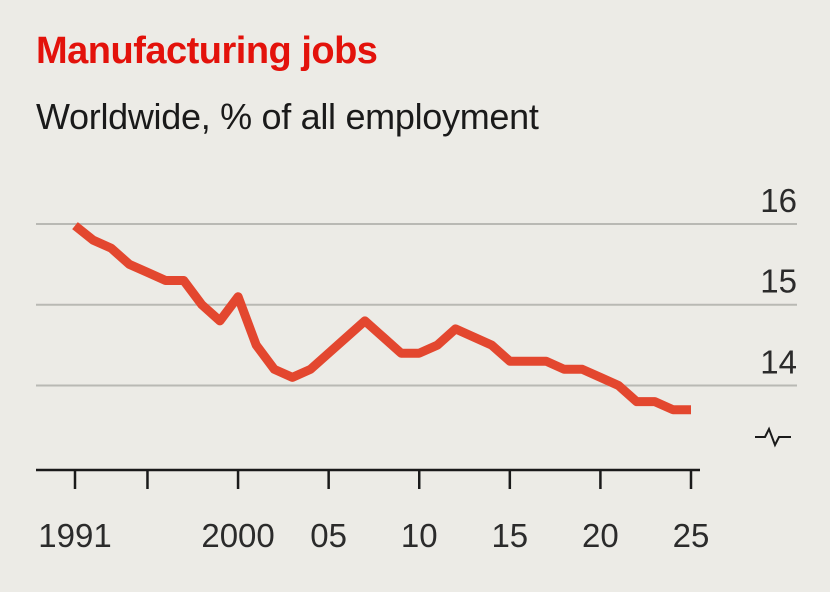  What do you see at coordinates (328, 535) in the screenshot?
I see `x-tick-label-05: 05` at bounding box center [328, 535].